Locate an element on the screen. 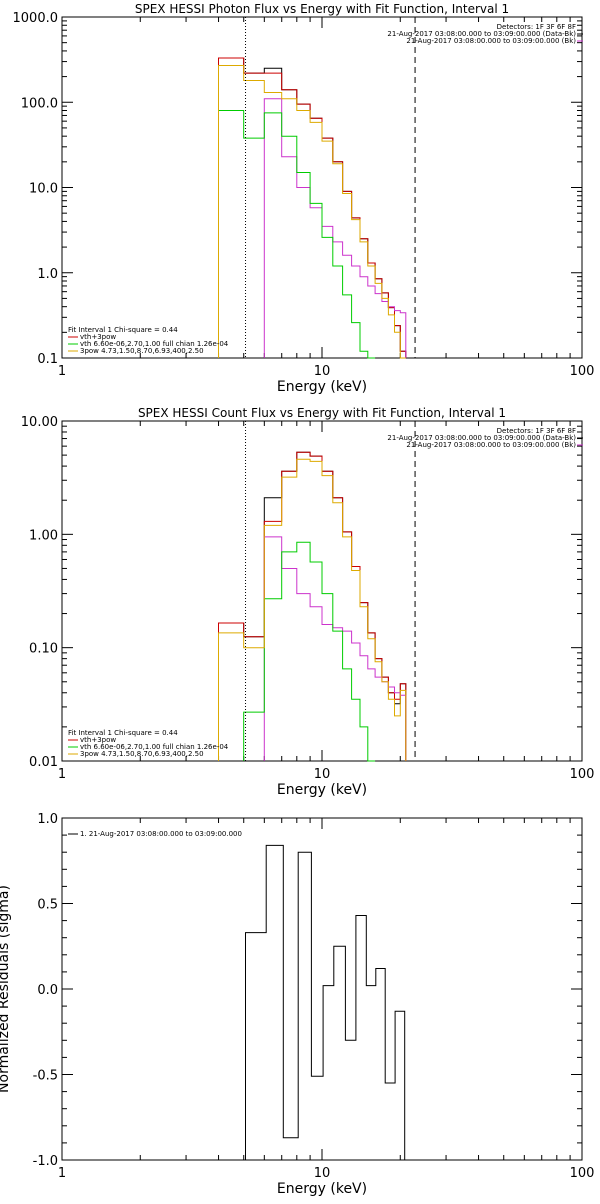 The height and width of the screenshot is (1204, 600). y-tick-label: 10.0 is located at coordinates (43, 189).